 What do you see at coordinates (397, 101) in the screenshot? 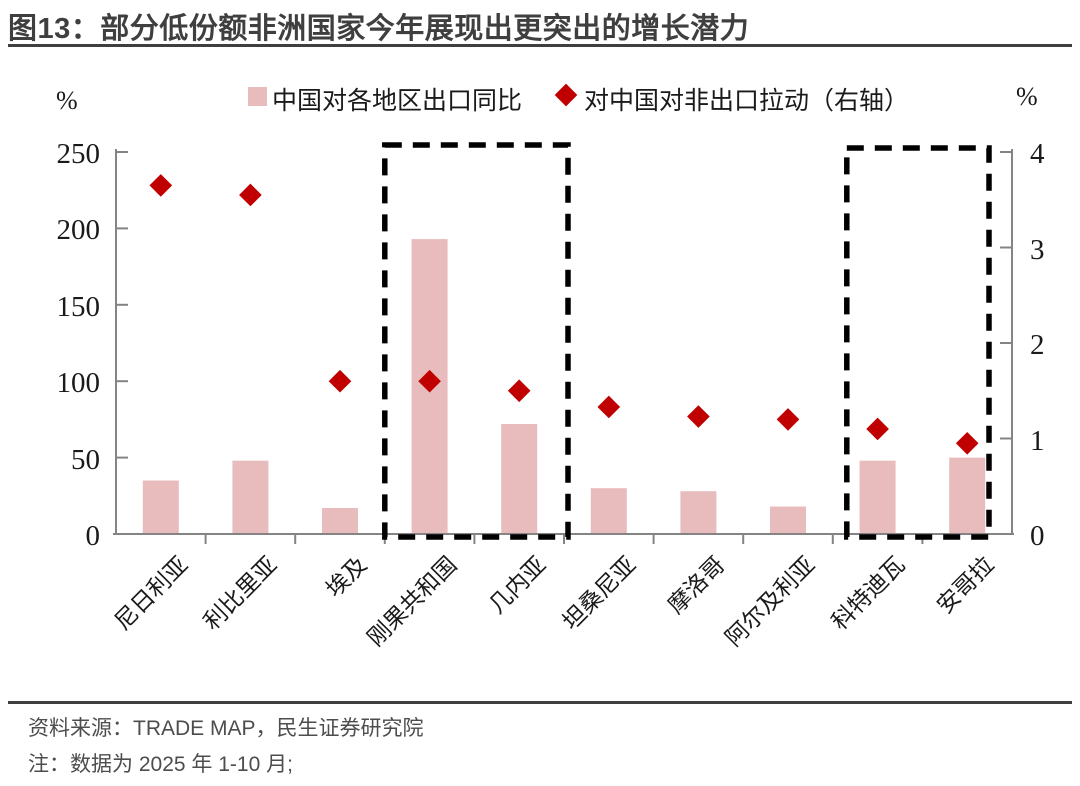
I see `legend-label-bars: 中国对各地区出口同比` at bounding box center [397, 101].